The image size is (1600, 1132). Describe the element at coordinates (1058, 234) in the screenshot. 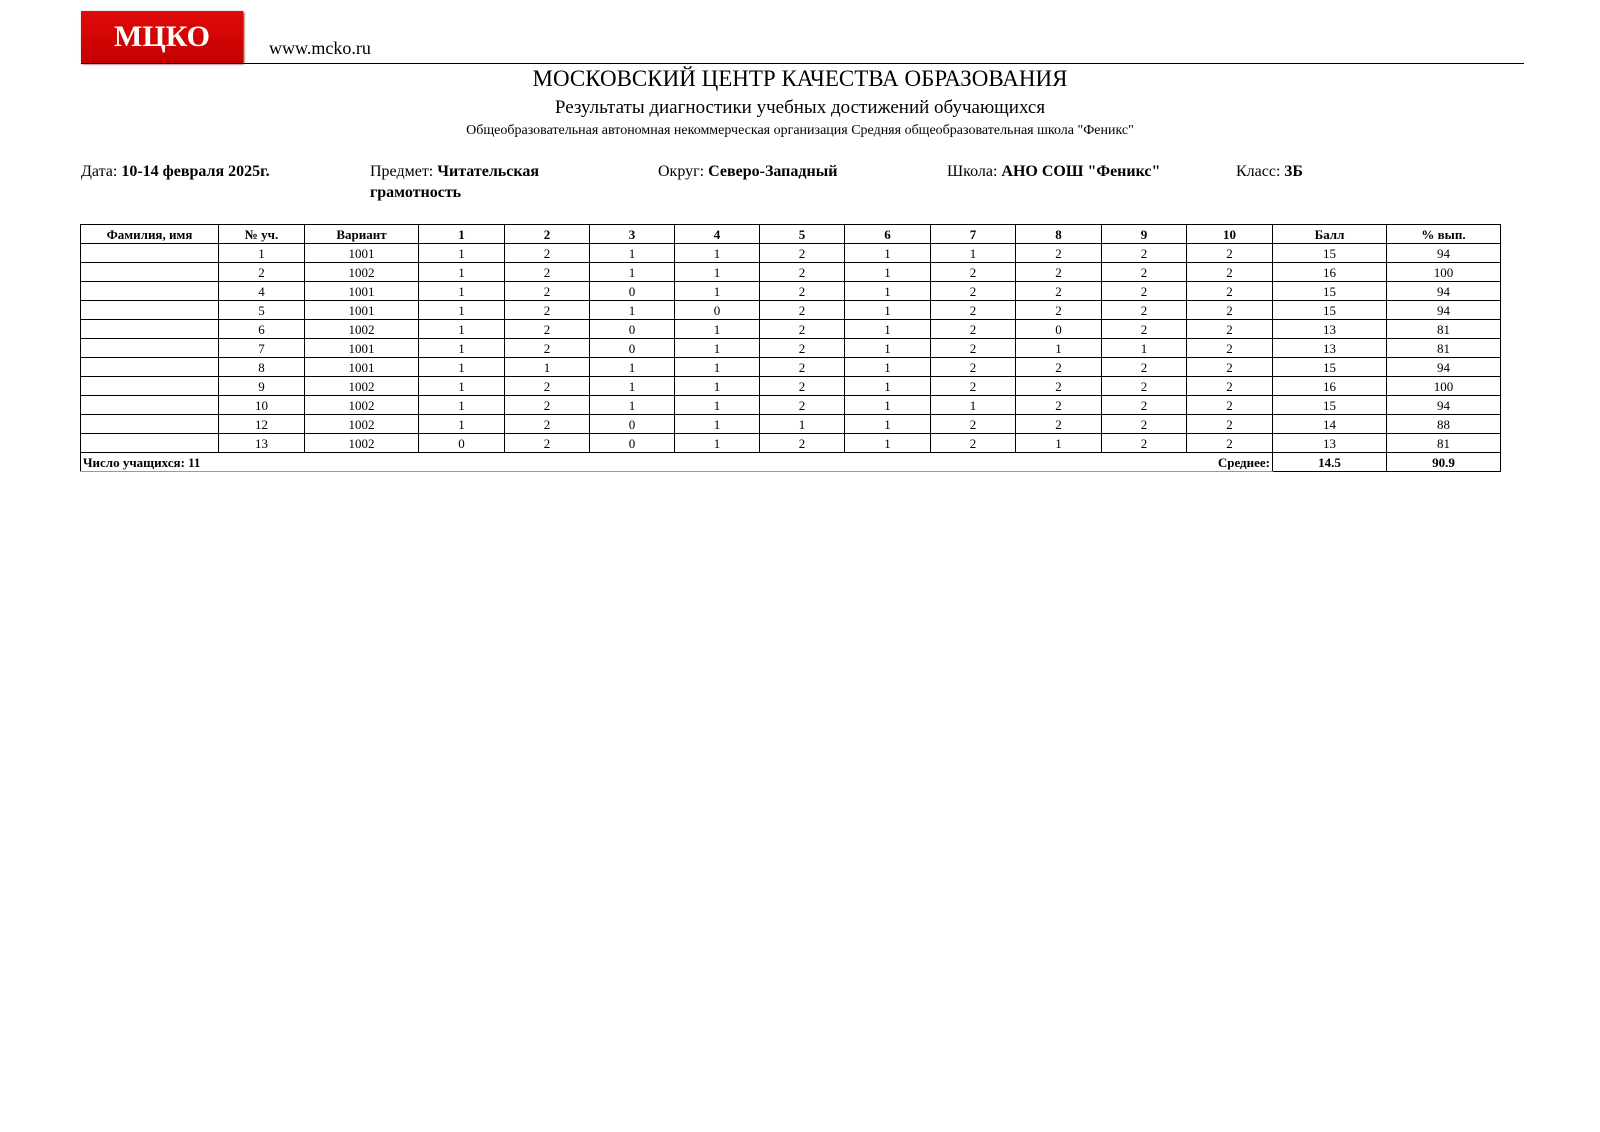

I see `column-header: 8` at that location.